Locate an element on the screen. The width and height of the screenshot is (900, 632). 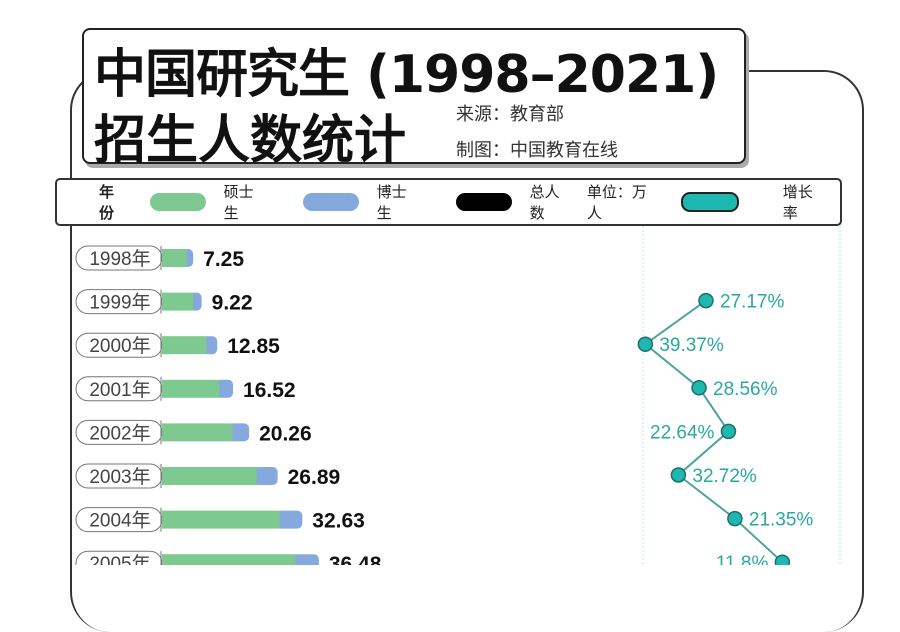
legend-swatch-total is located at coordinates (483, 202).